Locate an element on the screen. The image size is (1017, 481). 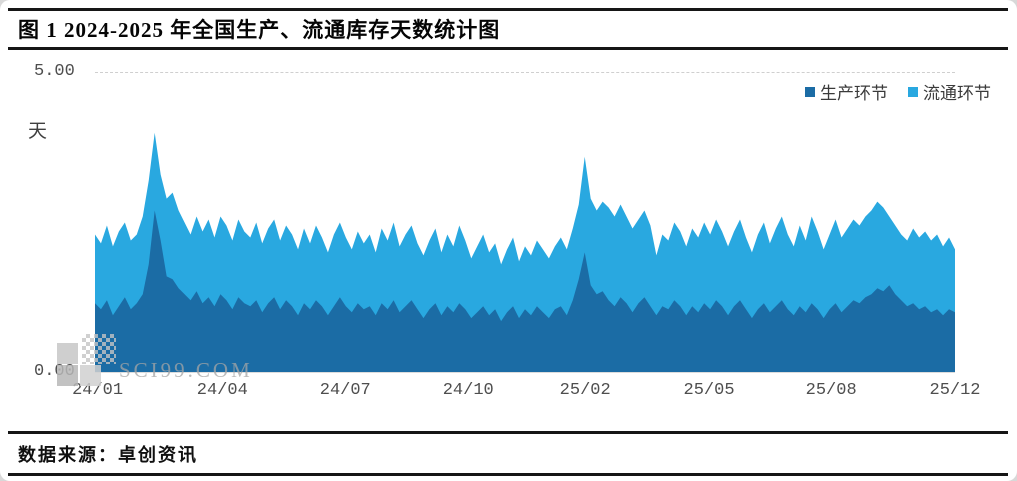
legend-label: 生产环节 is located at coordinates (854, 93).